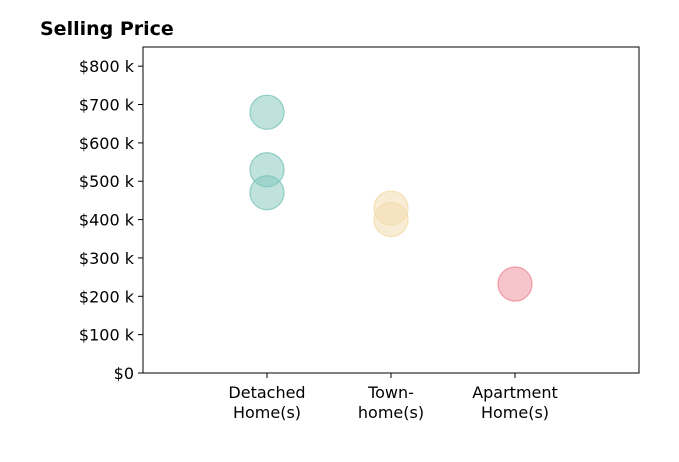  Describe the element at coordinates (107, 181) in the screenshot. I see `y-tick-label: $500 k` at that location.